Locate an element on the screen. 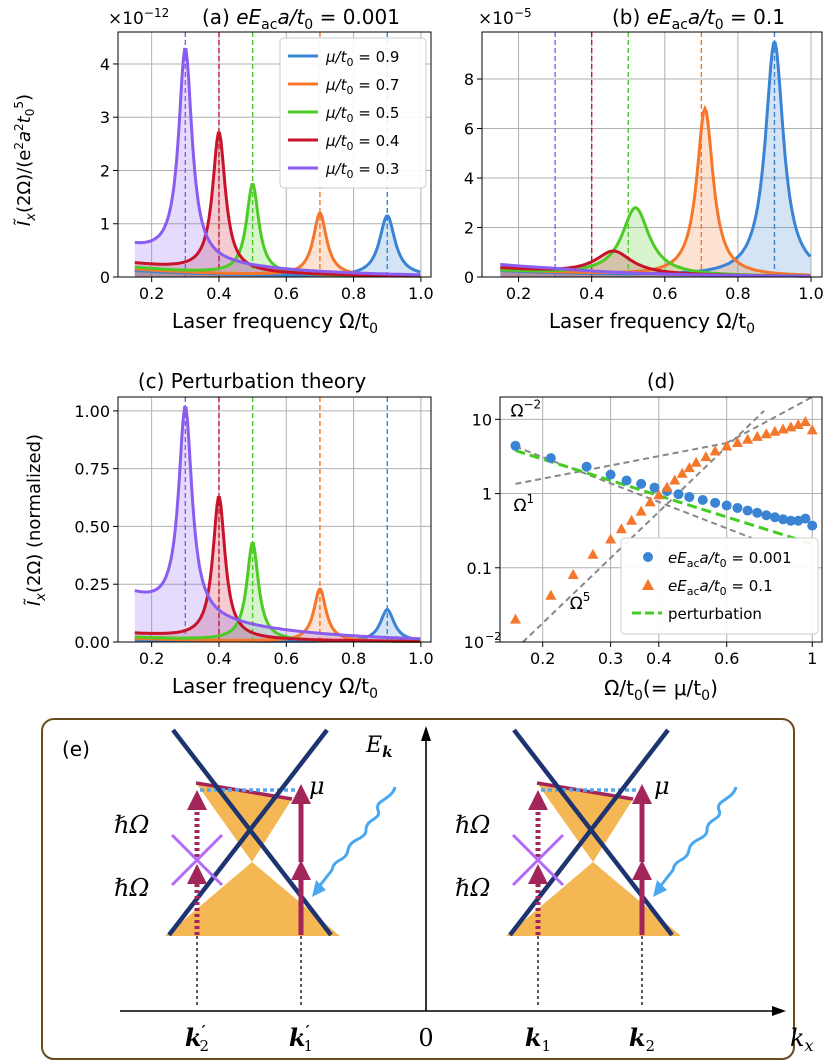 This screenshot has width=831, height=1063. legend-entry: μ/t0 = 0.5 is located at coordinates (362, 114).